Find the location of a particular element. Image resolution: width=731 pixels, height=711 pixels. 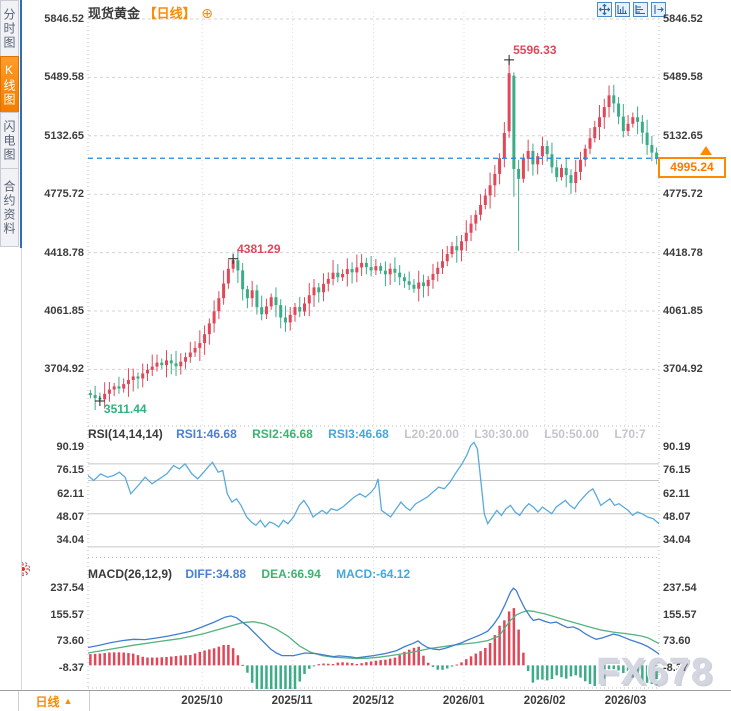

period-arrow-icon: ▲ is located at coordinates (68, 701).